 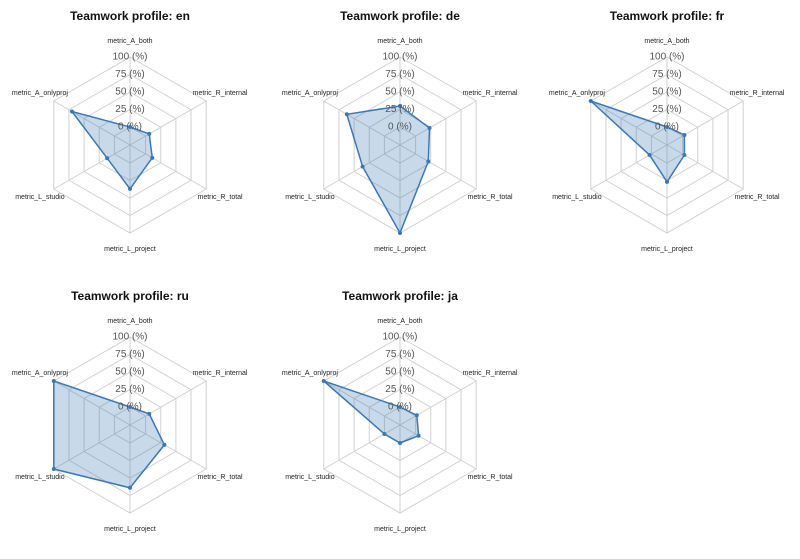 I want to click on chart-title: Teamwork profile: de, so click(x=400, y=16).